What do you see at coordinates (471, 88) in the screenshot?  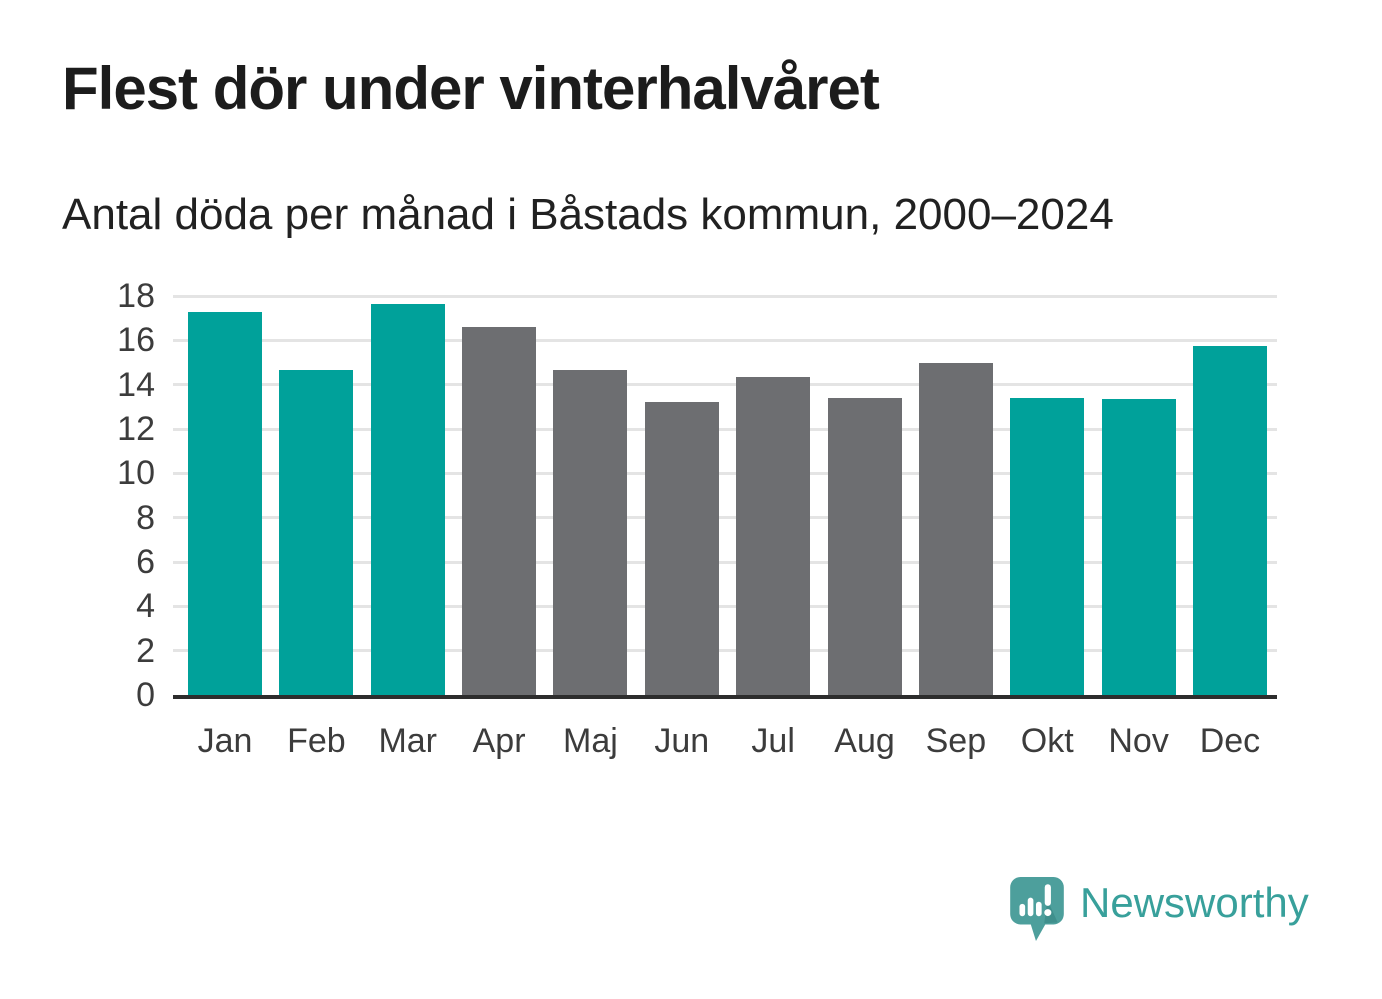 I see `chart-title: Flest dör under vinterhalvåret` at bounding box center [471, 88].